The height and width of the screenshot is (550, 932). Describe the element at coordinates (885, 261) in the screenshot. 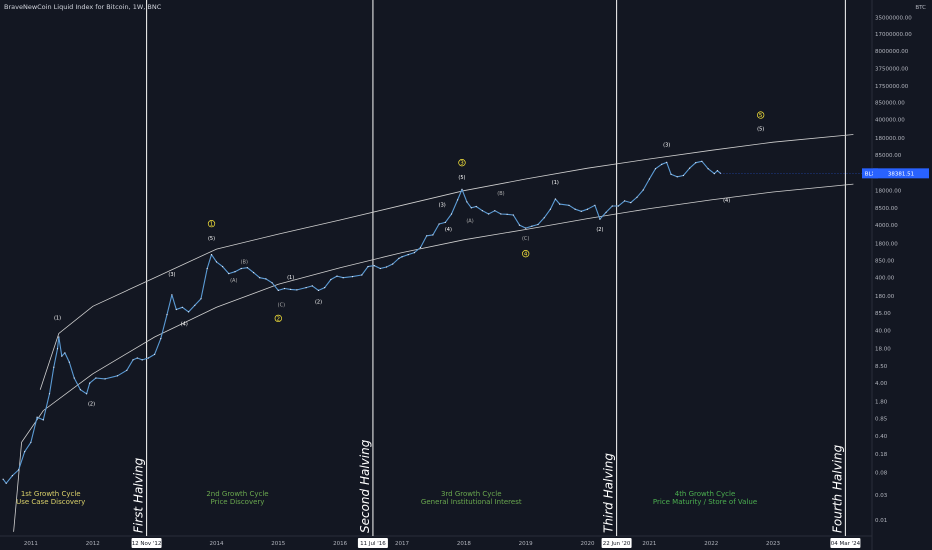

I see `y-tick-label: 850.00` at that location.